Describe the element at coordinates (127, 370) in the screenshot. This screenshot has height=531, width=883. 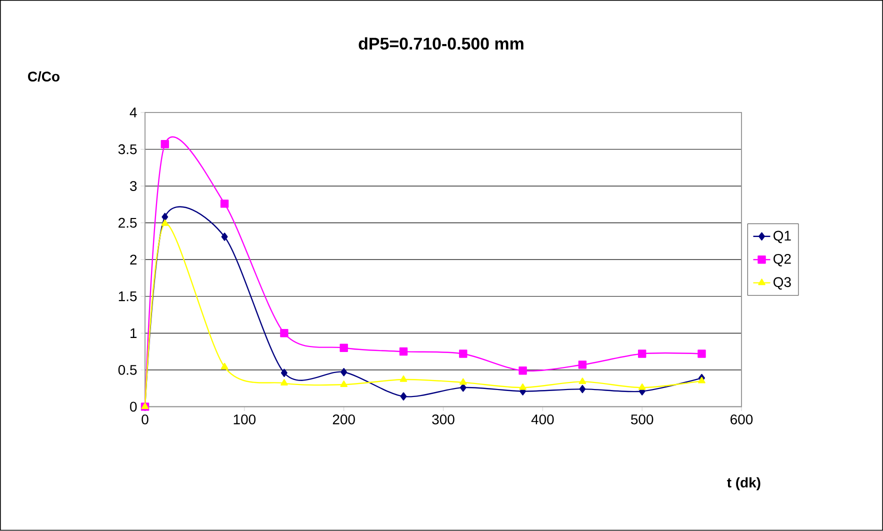
I see `y-tick-label: 0.5` at that location.